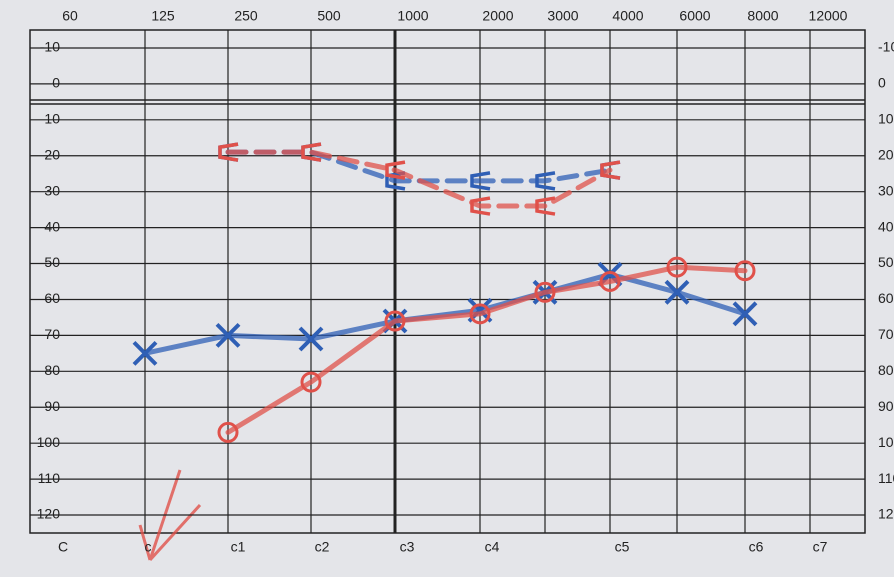 The width and height of the screenshot is (894, 577). What do you see at coordinates (246, 16) in the screenshot?
I see `frequency-label: 250` at bounding box center [246, 16].